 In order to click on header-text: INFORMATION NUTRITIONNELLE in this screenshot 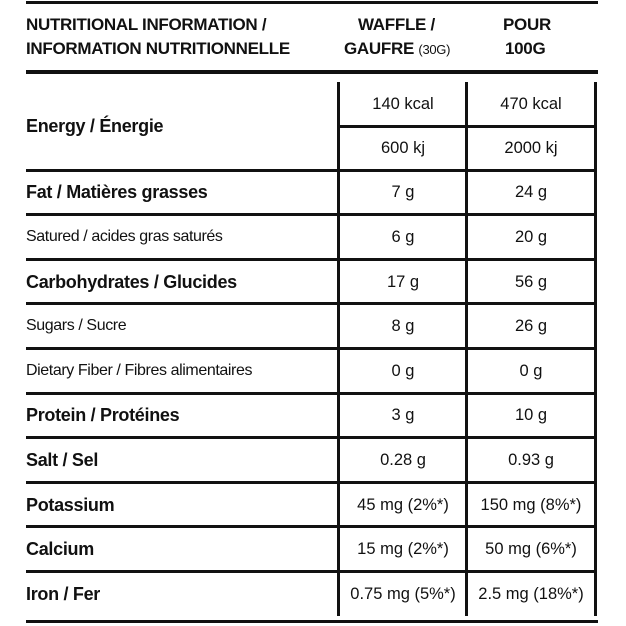, I will do `click(158, 48)`.